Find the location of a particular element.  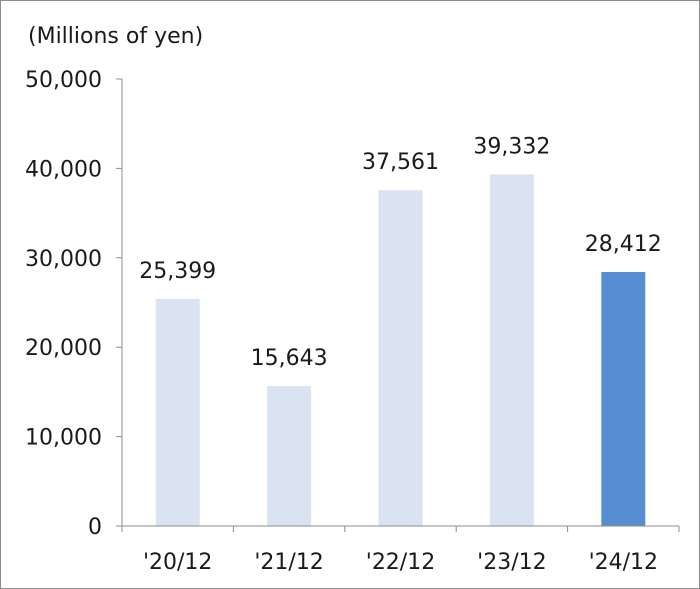

data-label: 25,399 is located at coordinates (177, 271).